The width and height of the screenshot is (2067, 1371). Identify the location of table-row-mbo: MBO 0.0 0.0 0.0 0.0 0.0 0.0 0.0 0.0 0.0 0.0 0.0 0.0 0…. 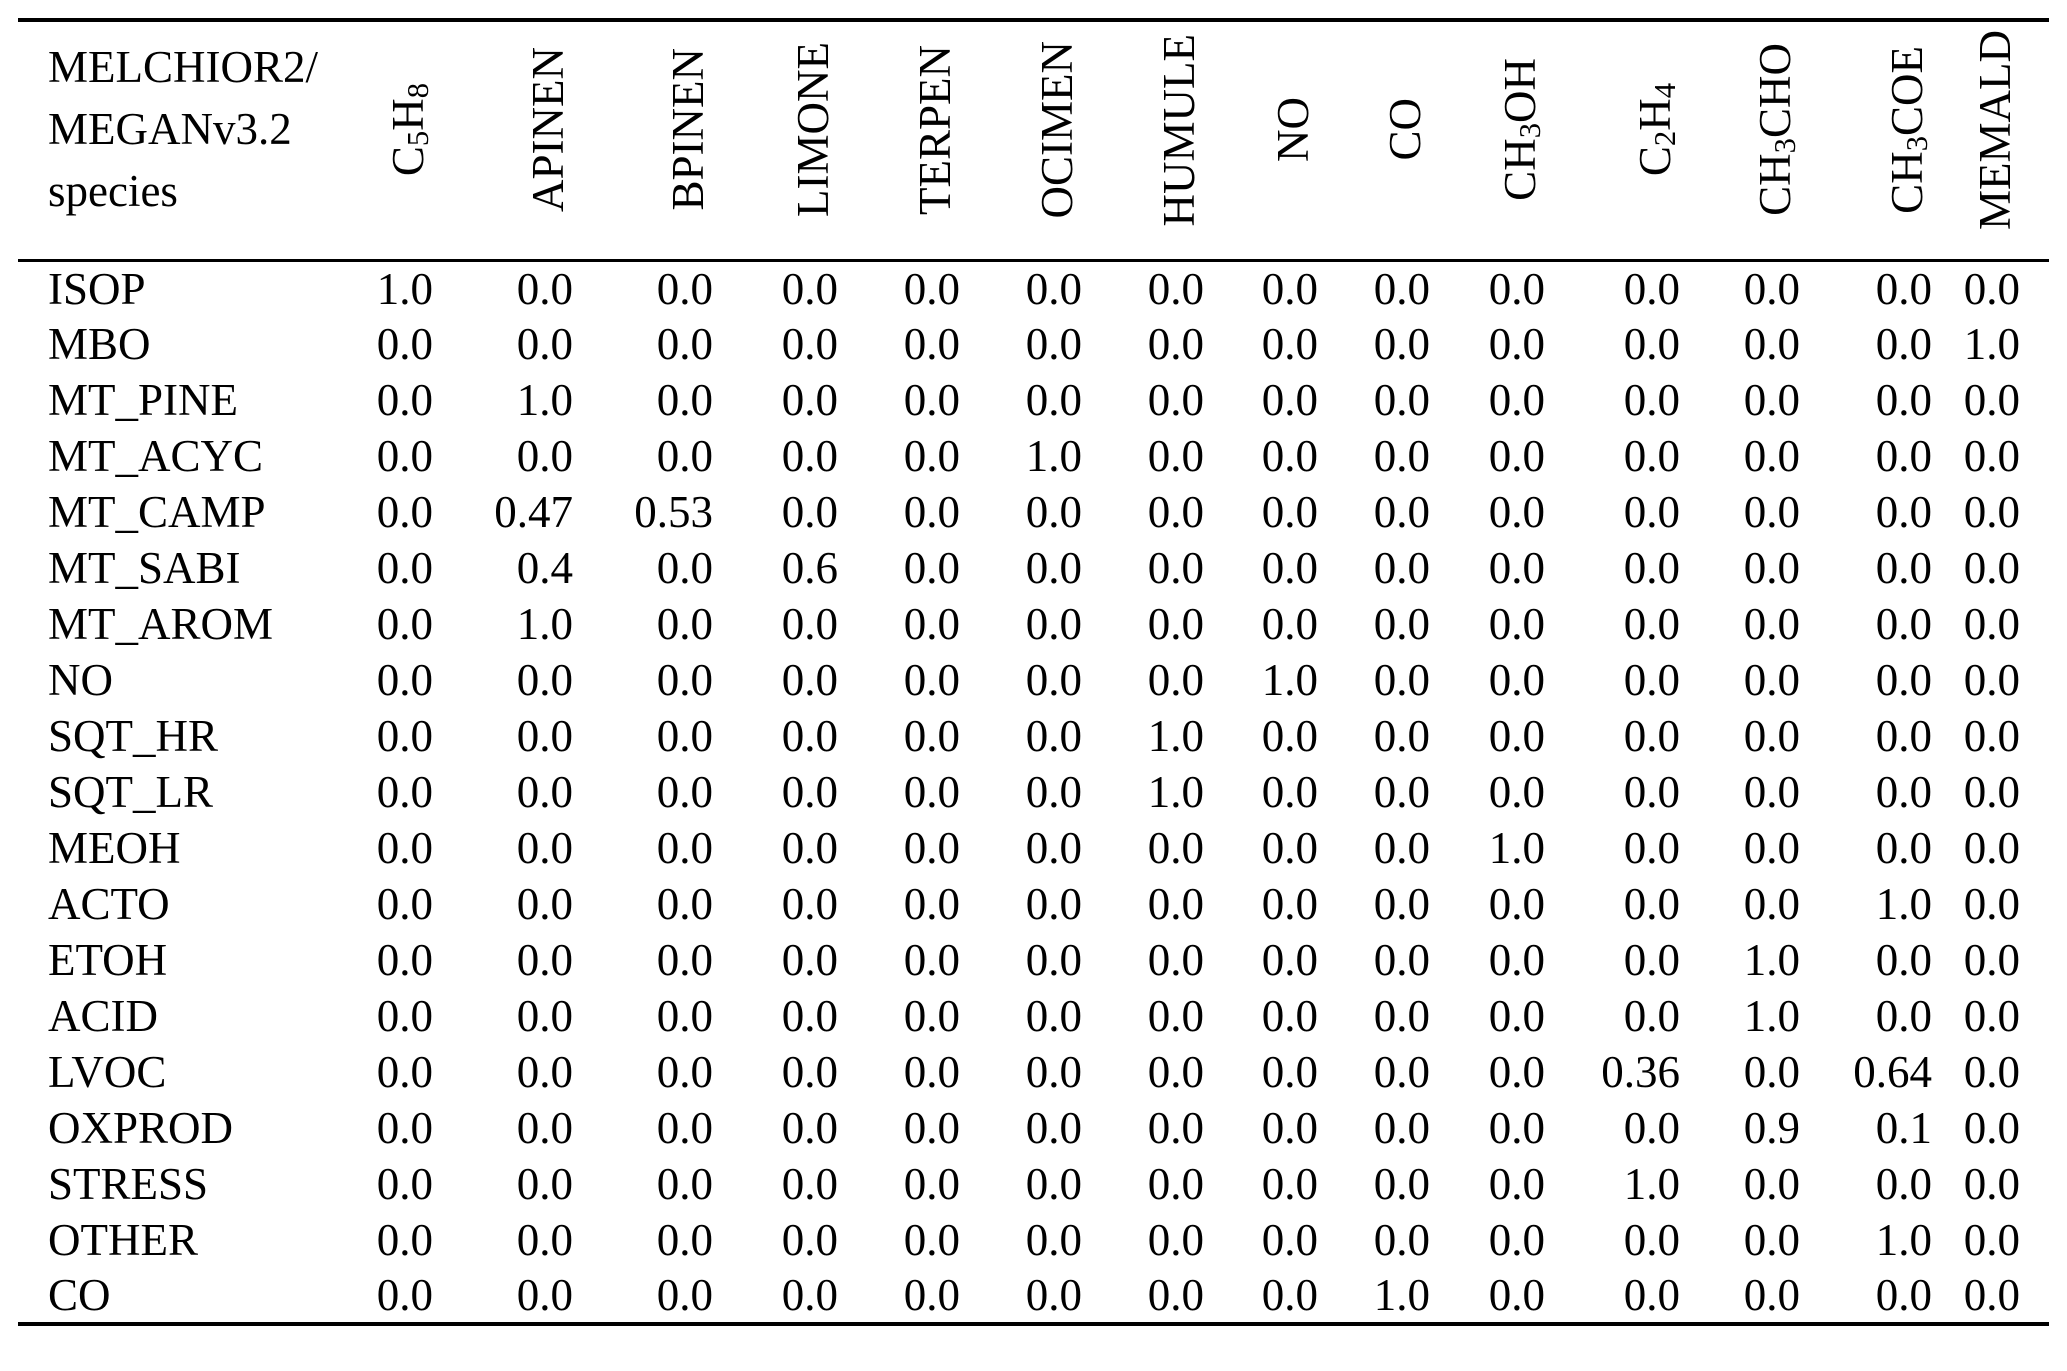
(1033, 344).